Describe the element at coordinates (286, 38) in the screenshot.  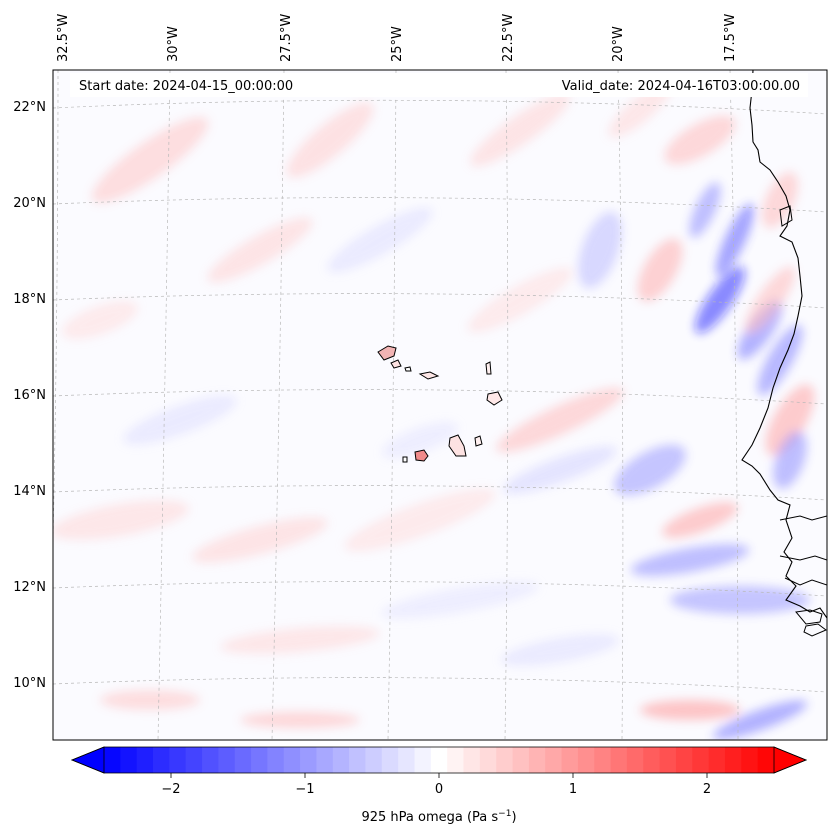
I see `lon-label: 27.5°W` at that location.